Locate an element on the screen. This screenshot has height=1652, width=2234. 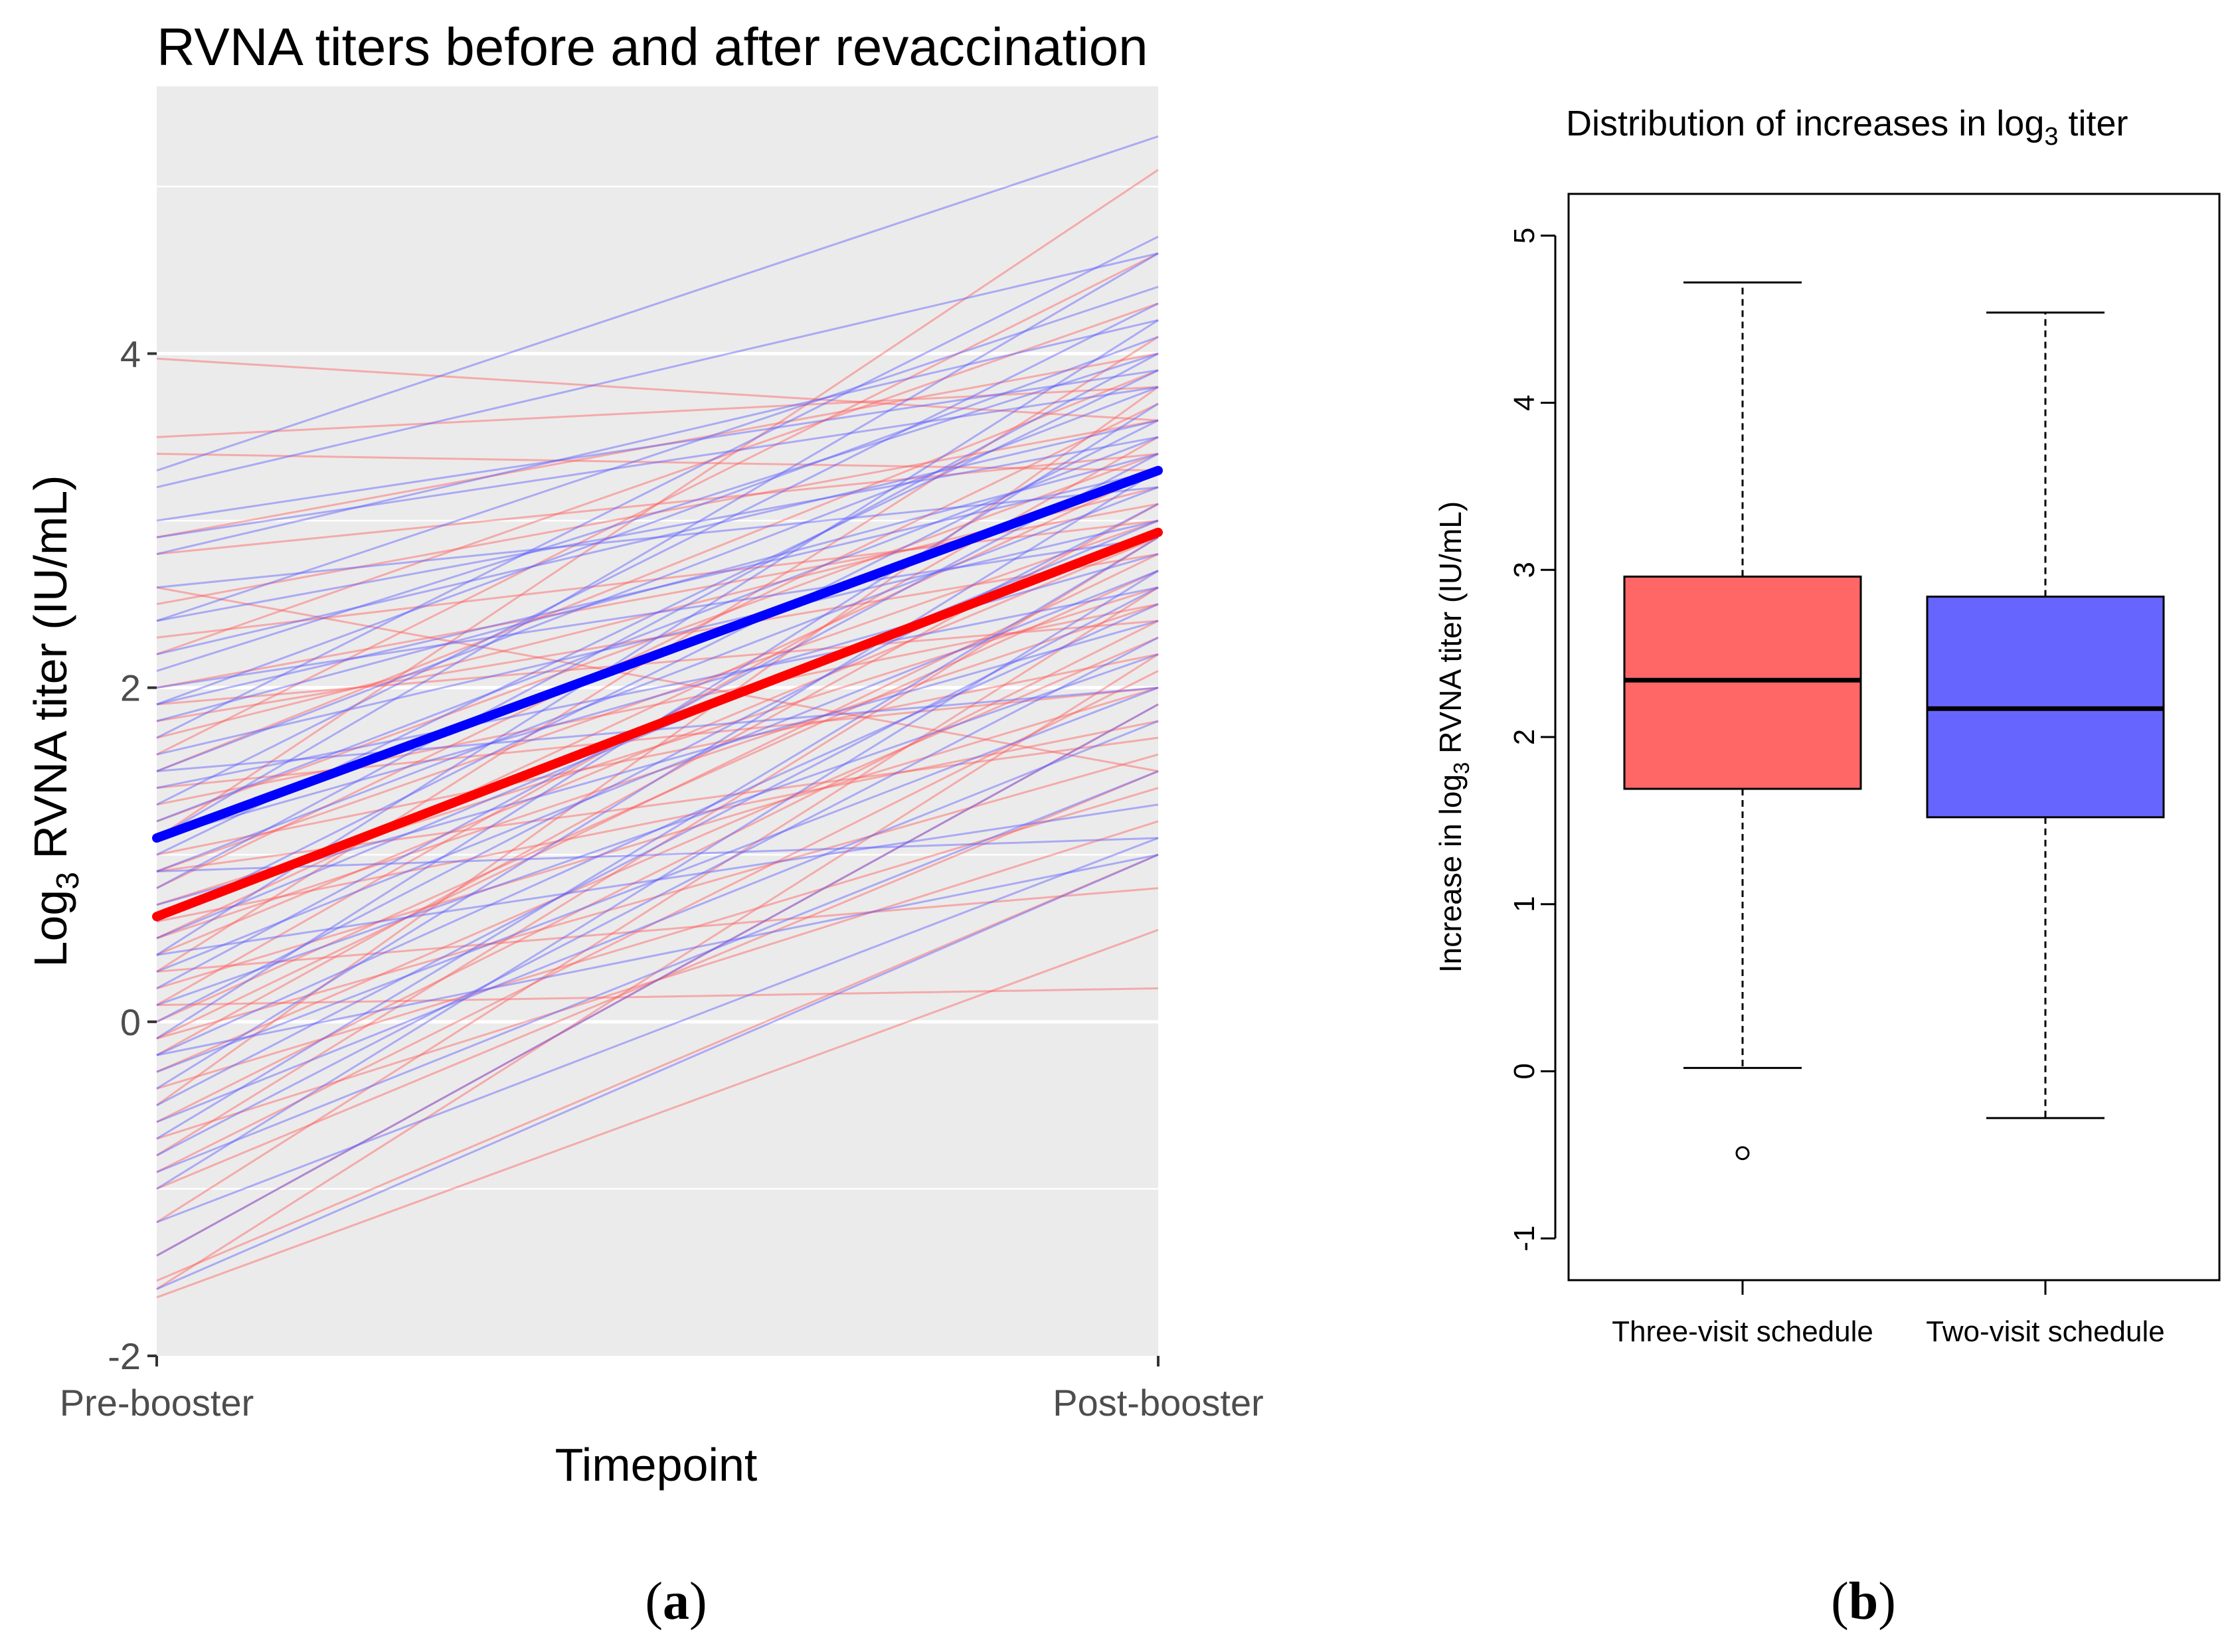
y-tick-label: 5 is located at coordinates (1524, 236).